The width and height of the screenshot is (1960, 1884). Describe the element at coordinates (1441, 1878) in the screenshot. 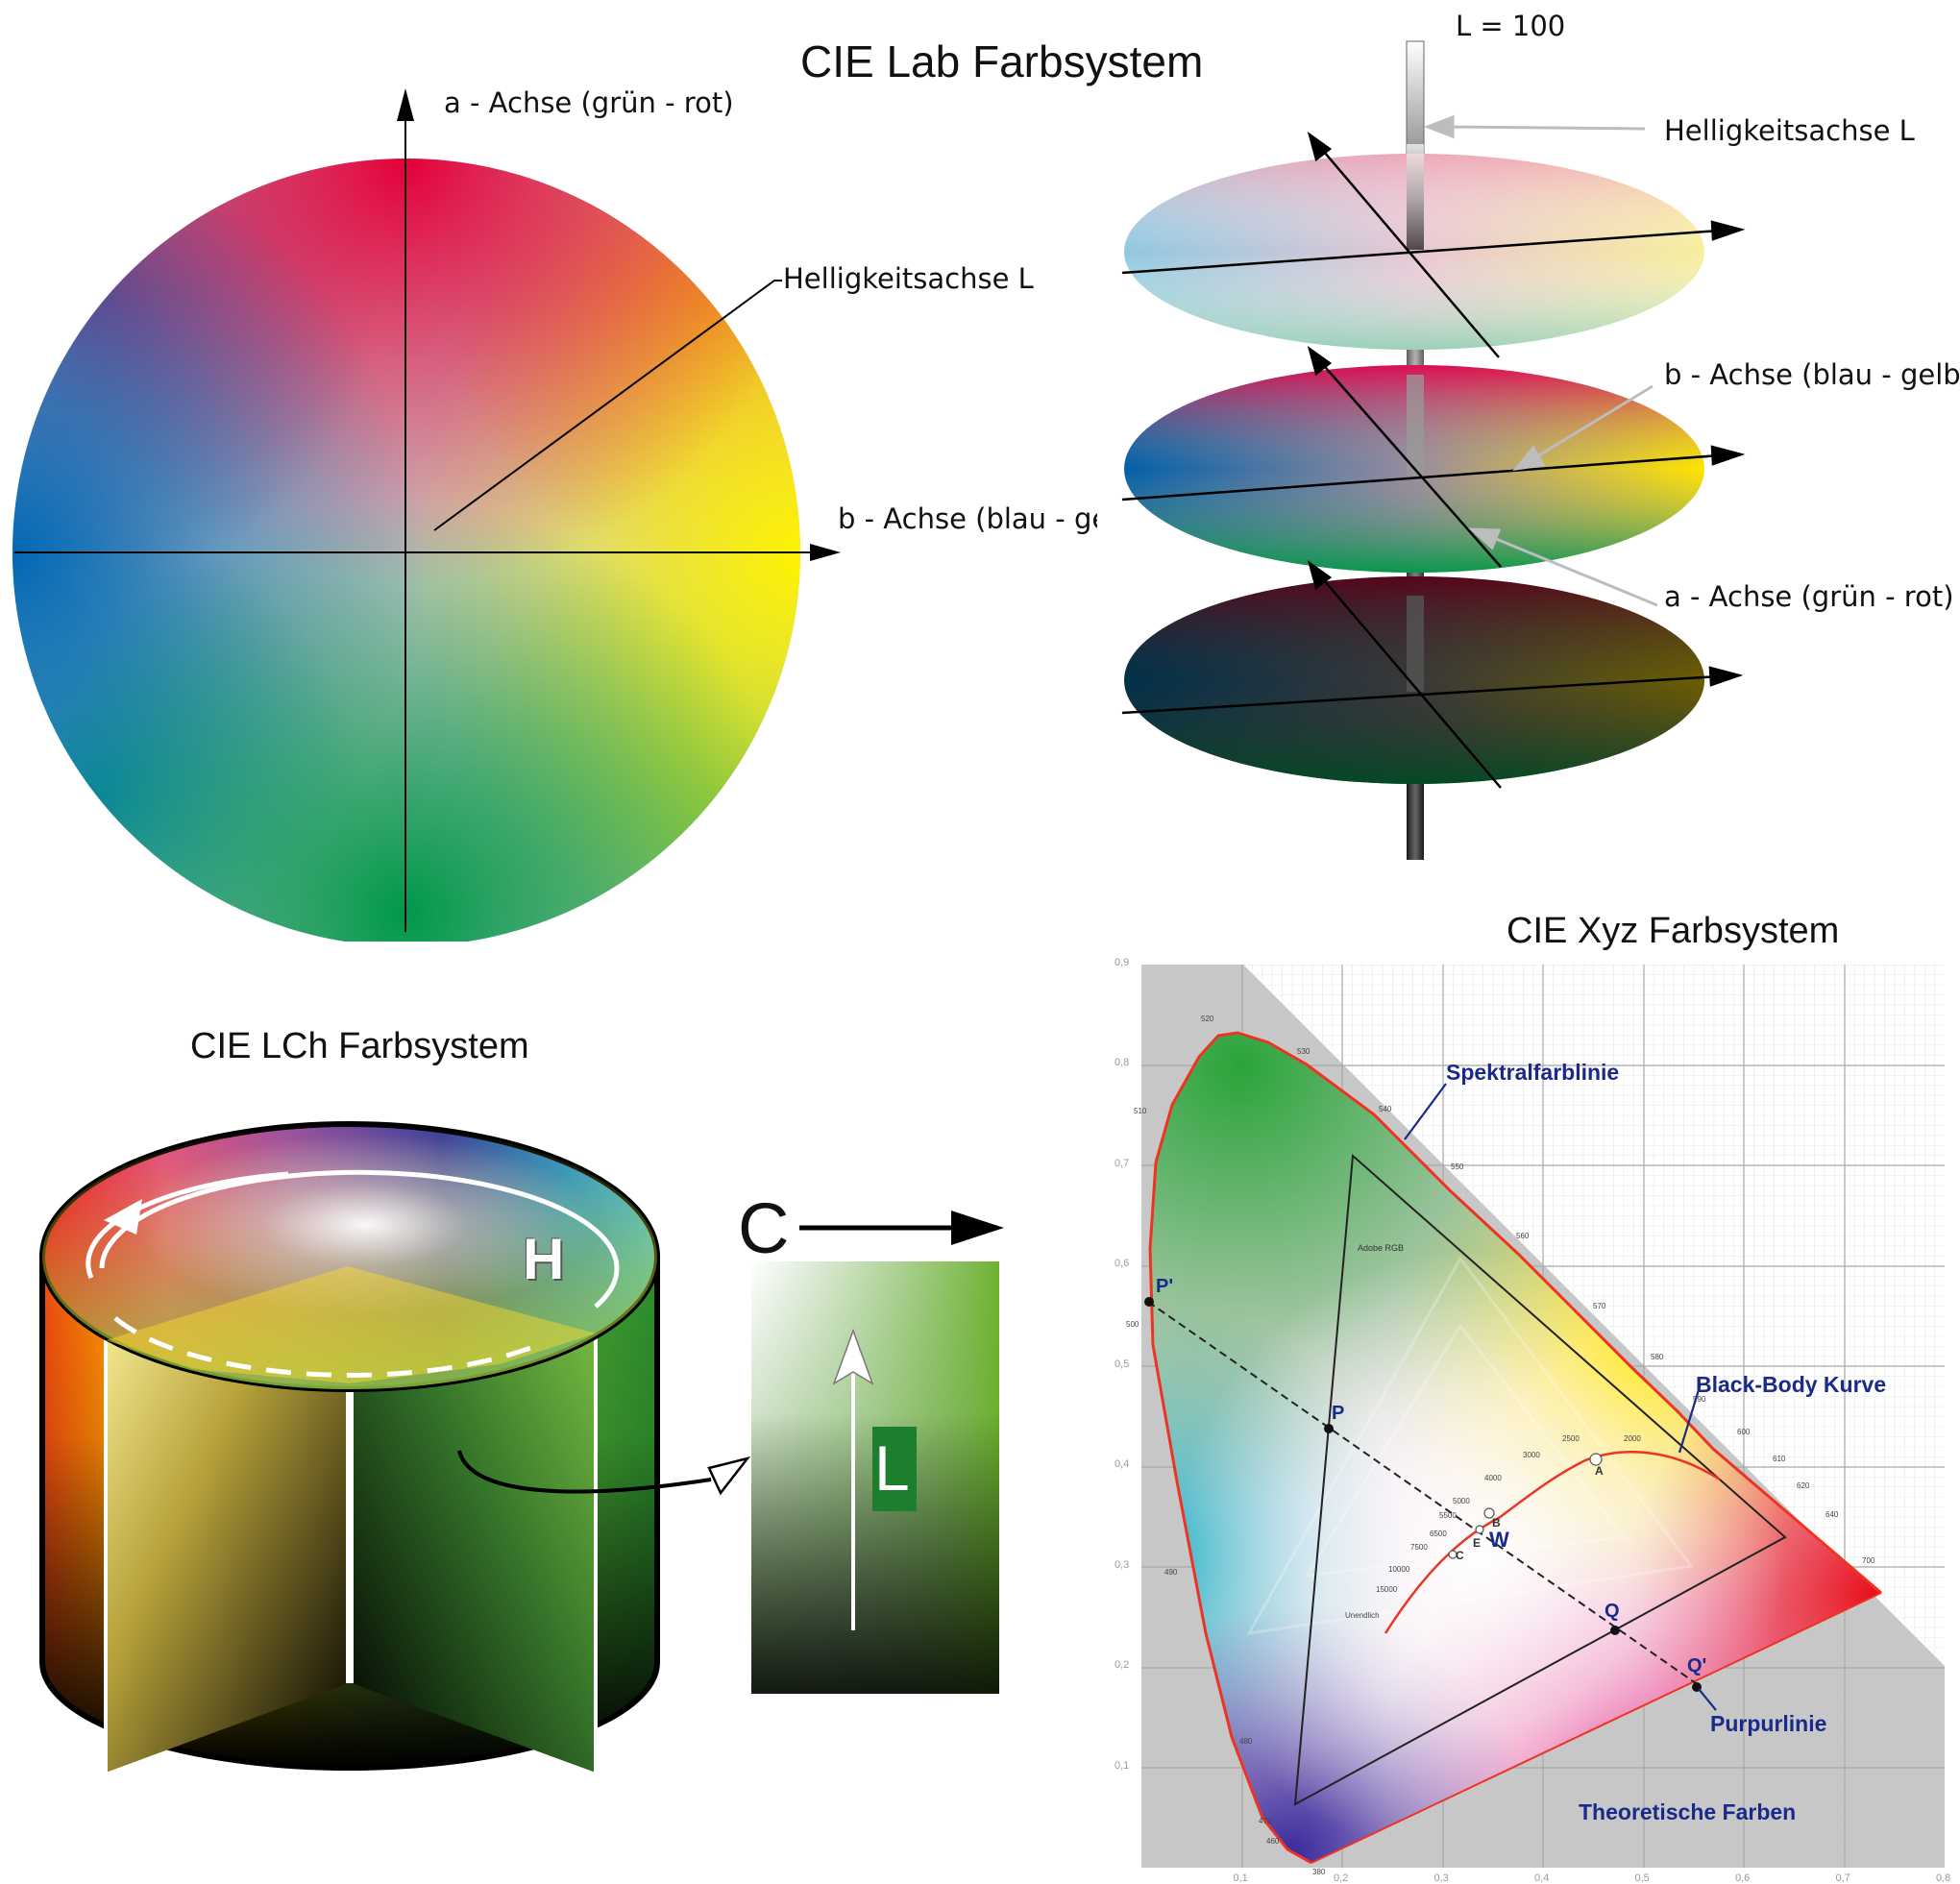

I see `x-tick-label: 0,3` at that location.